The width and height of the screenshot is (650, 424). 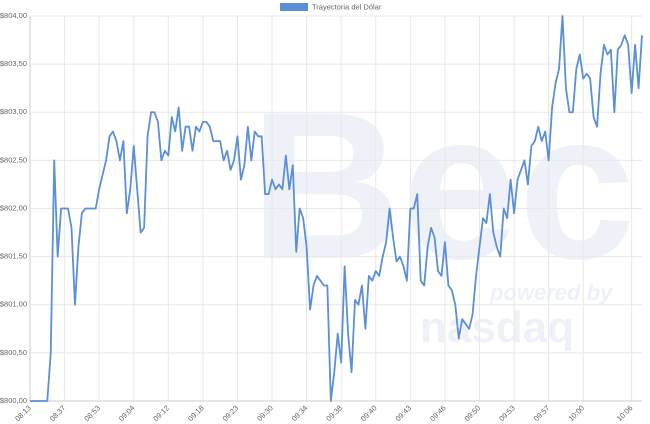 What do you see at coordinates (196, 413) in the screenshot?
I see `x-tick-label: 09:18` at bounding box center [196, 413].